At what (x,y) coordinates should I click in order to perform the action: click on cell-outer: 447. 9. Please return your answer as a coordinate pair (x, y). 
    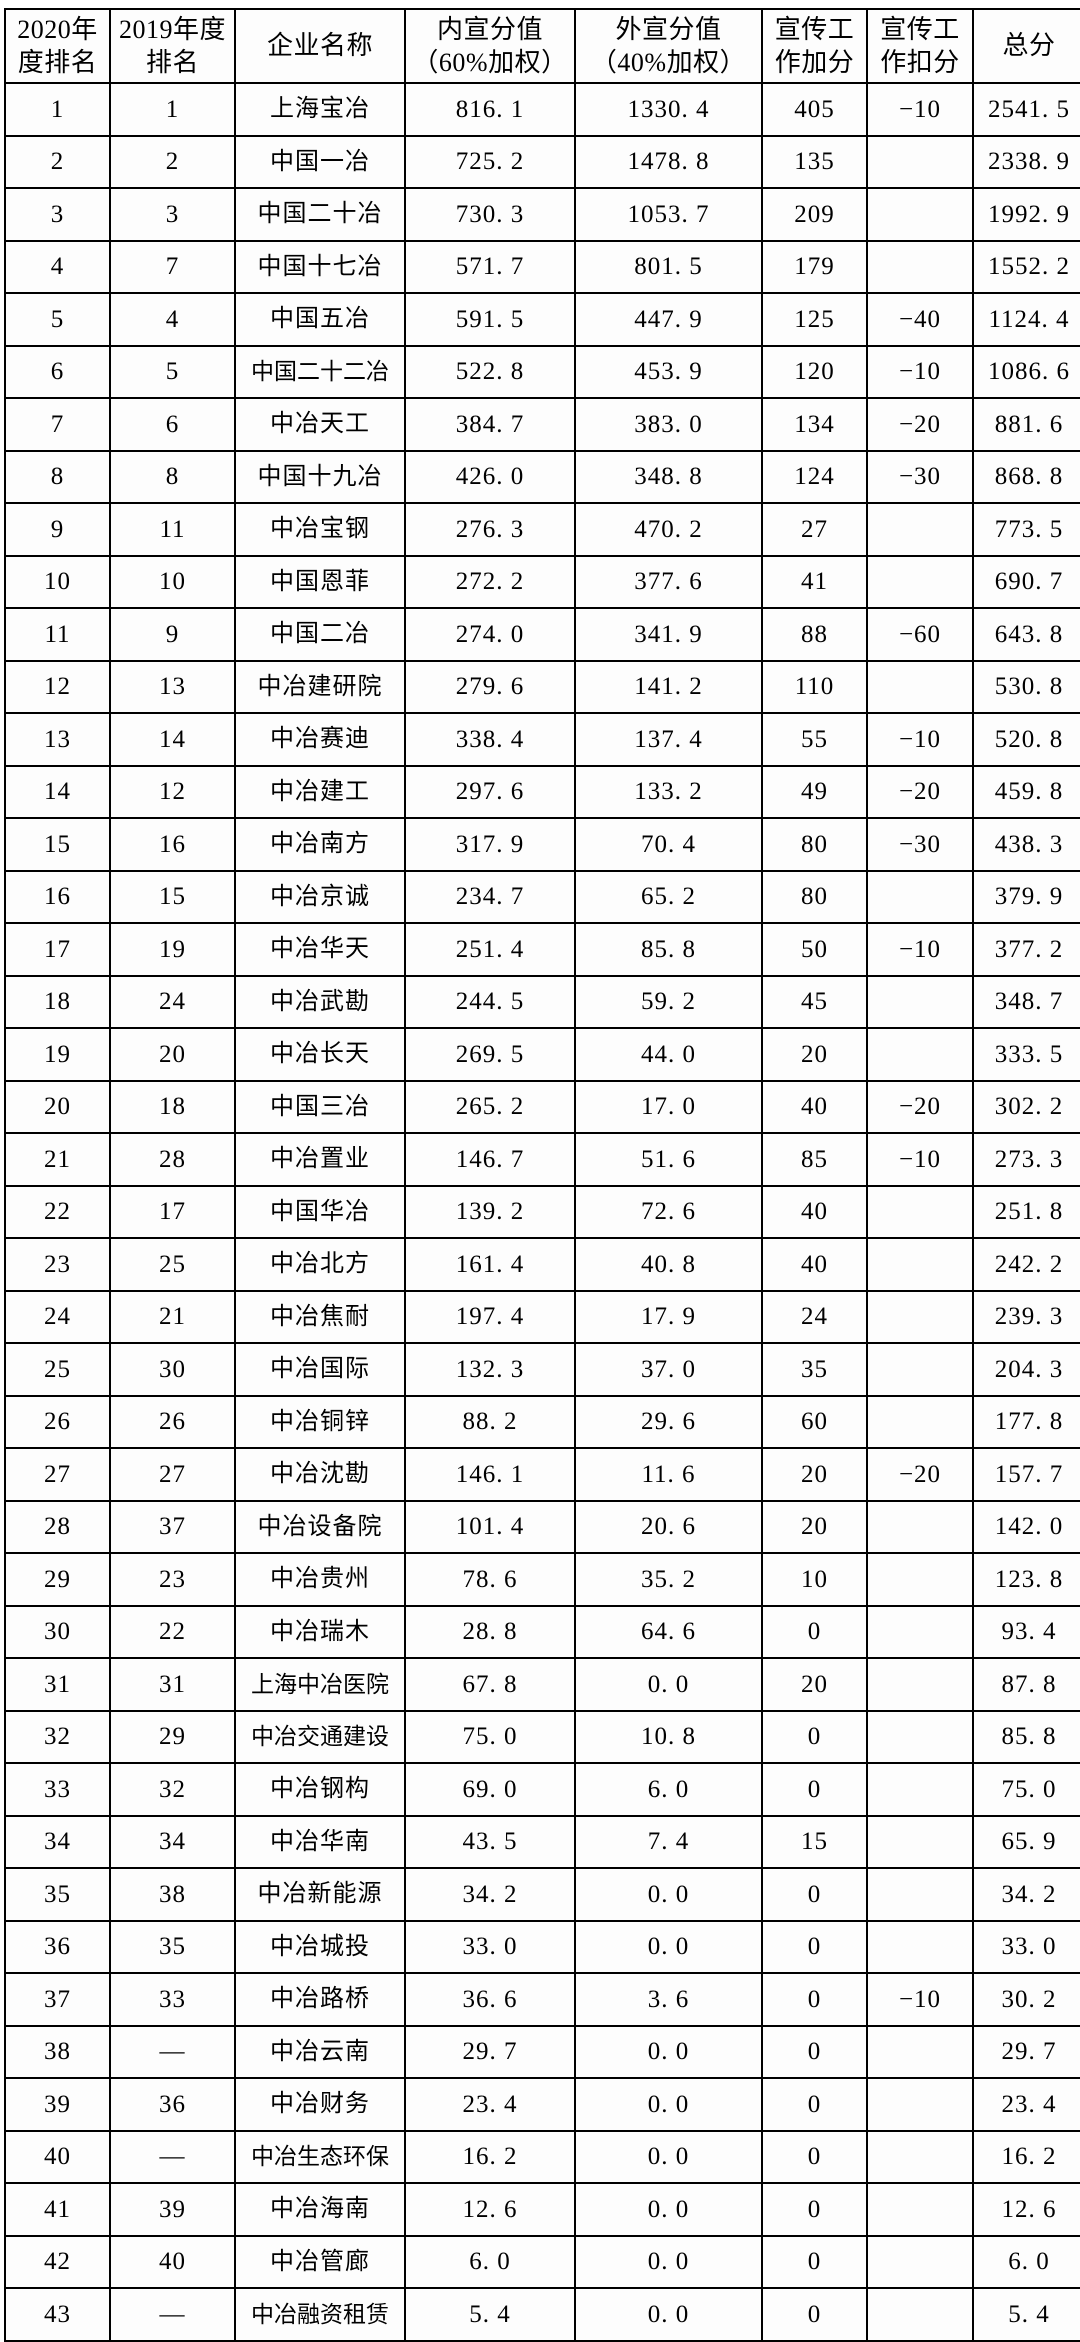
    Looking at the image, I should click on (668, 319).